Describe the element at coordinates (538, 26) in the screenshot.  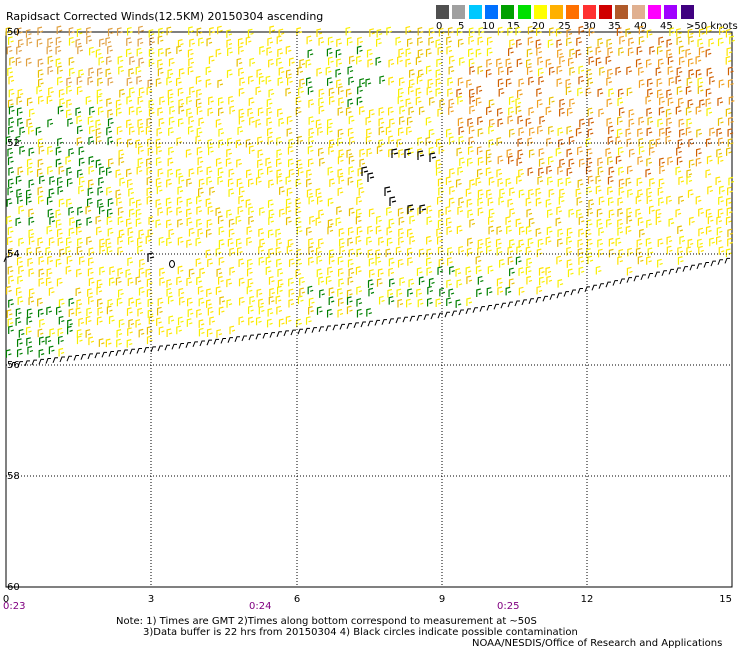
I see `legend-label: 20` at that location.